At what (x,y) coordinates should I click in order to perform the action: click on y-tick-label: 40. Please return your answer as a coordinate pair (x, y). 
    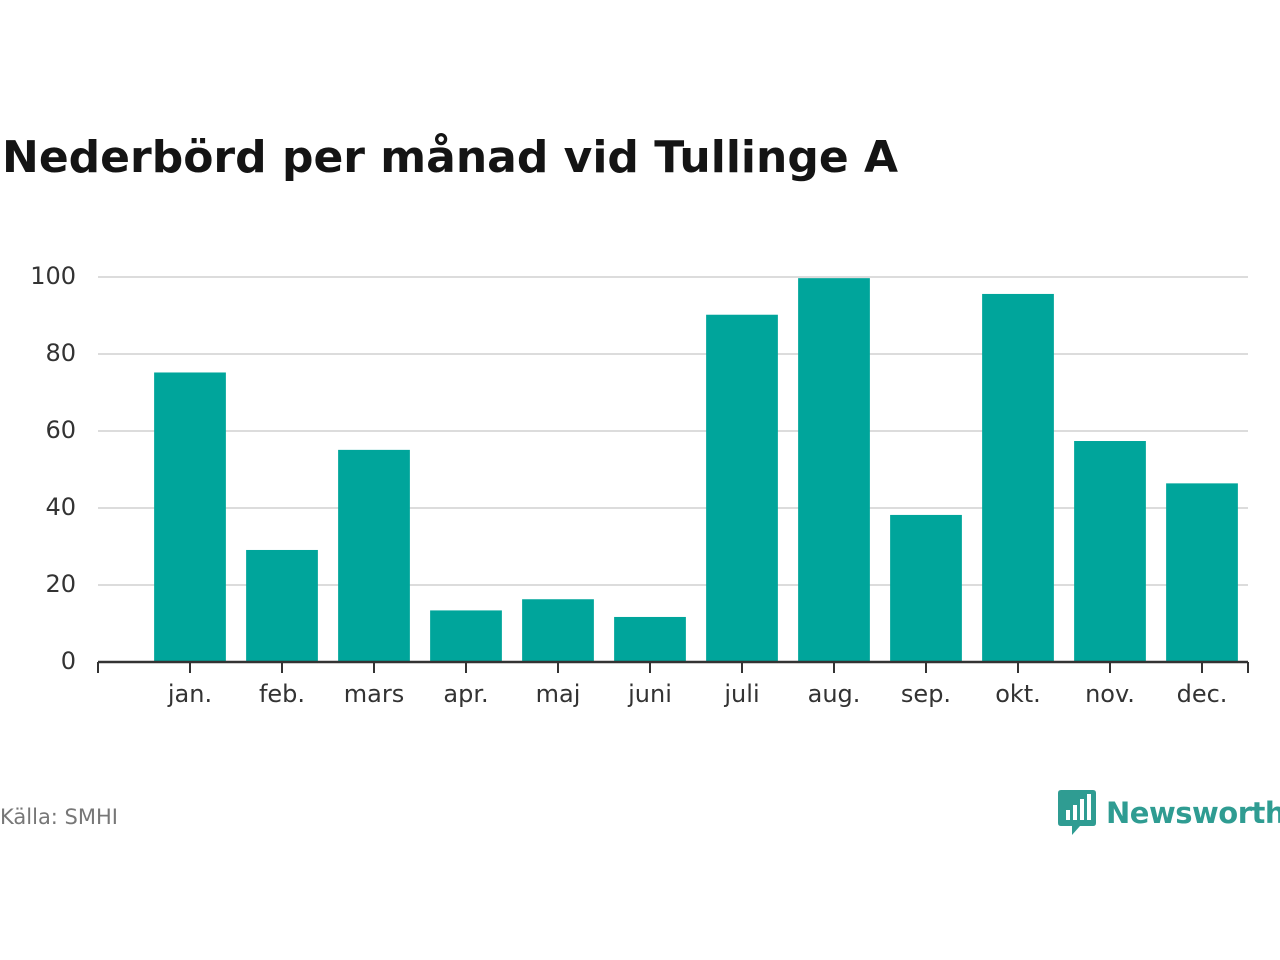
    Looking at the image, I should click on (60, 507).